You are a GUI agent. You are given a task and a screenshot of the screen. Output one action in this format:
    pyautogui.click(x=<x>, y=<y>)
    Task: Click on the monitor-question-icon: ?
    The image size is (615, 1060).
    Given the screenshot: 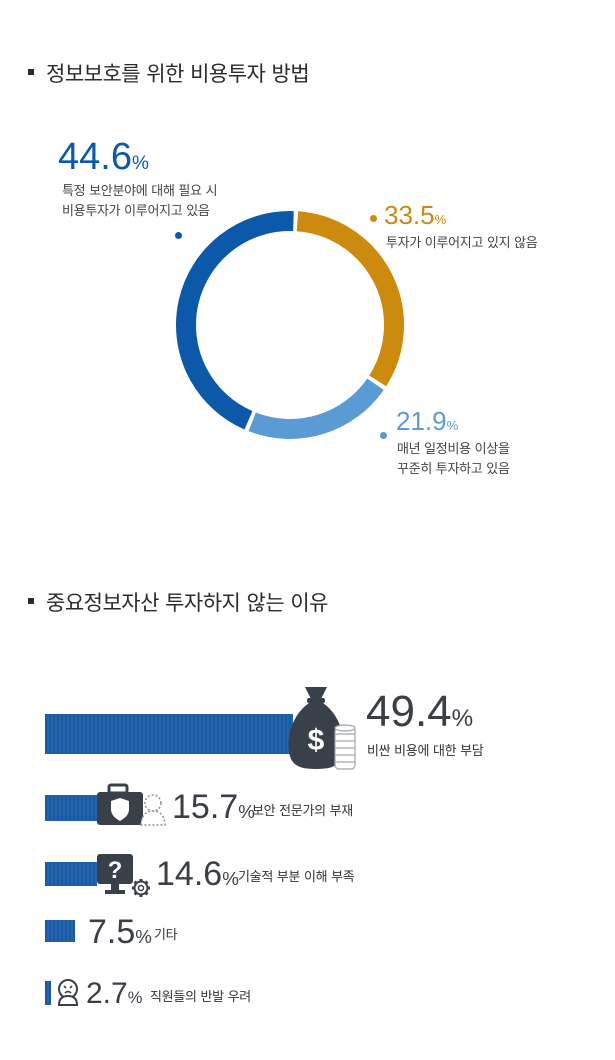 What is the action you would take?
    pyautogui.click(x=123, y=875)
    